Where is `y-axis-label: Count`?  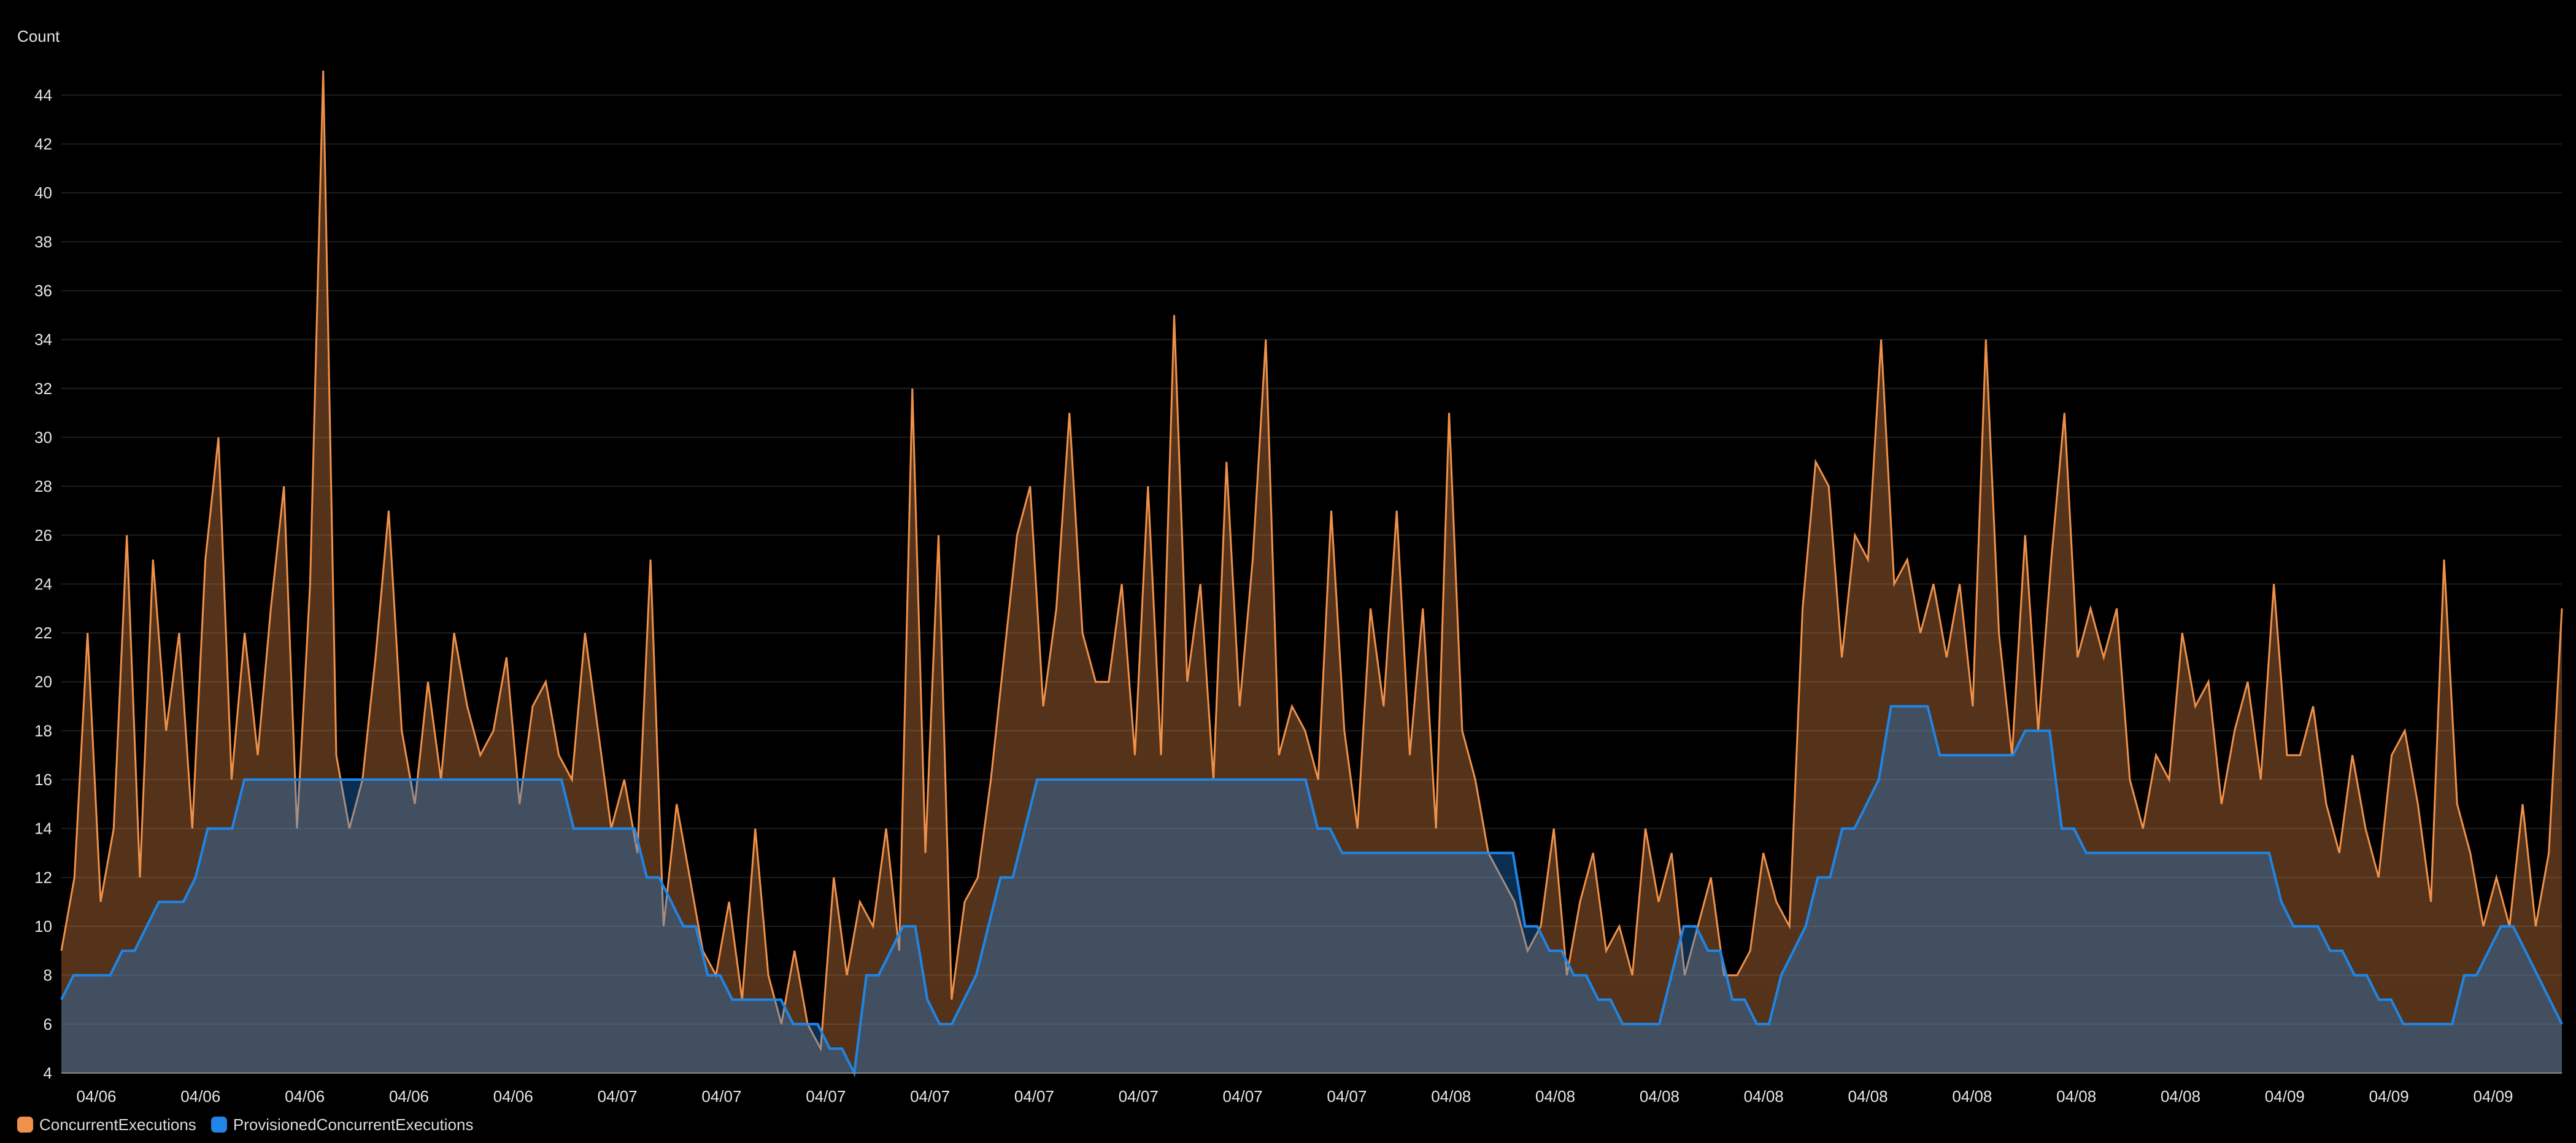
y-axis-label: Count is located at coordinates (38, 36).